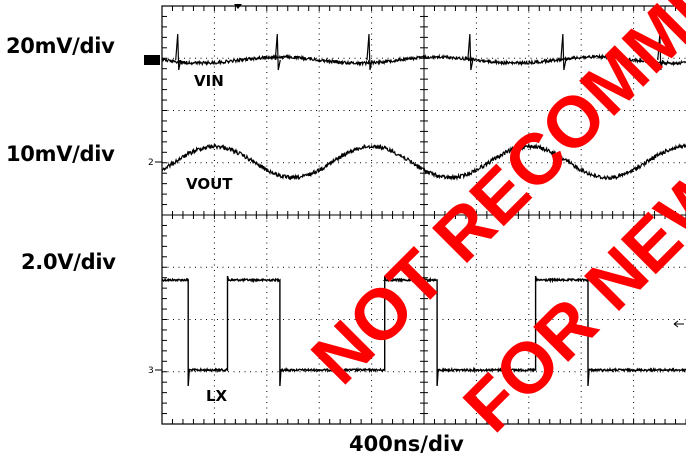 This screenshot has width=686, height=464. Describe the element at coordinates (217, 396) in the screenshot. I see `lx-trace-label: LX` at that location.